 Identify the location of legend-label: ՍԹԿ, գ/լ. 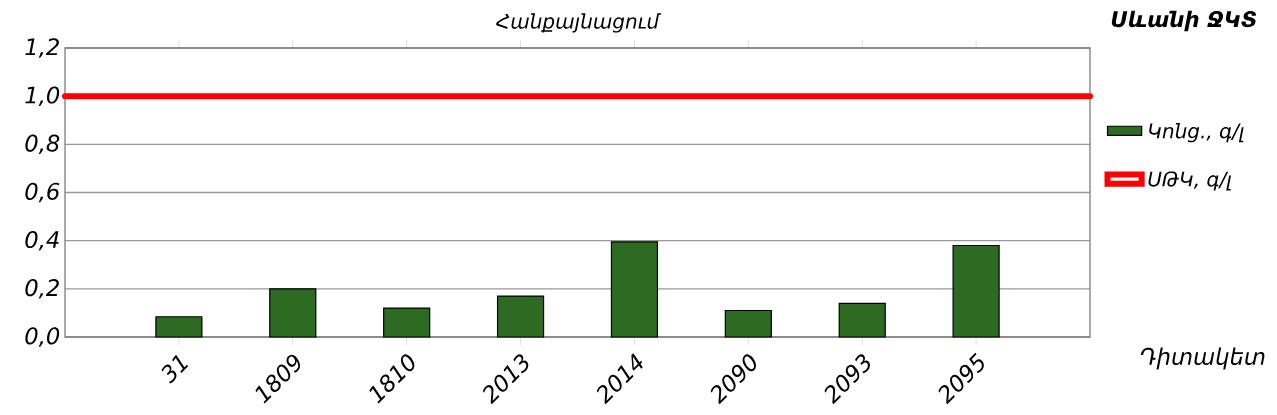
(1189, 181).